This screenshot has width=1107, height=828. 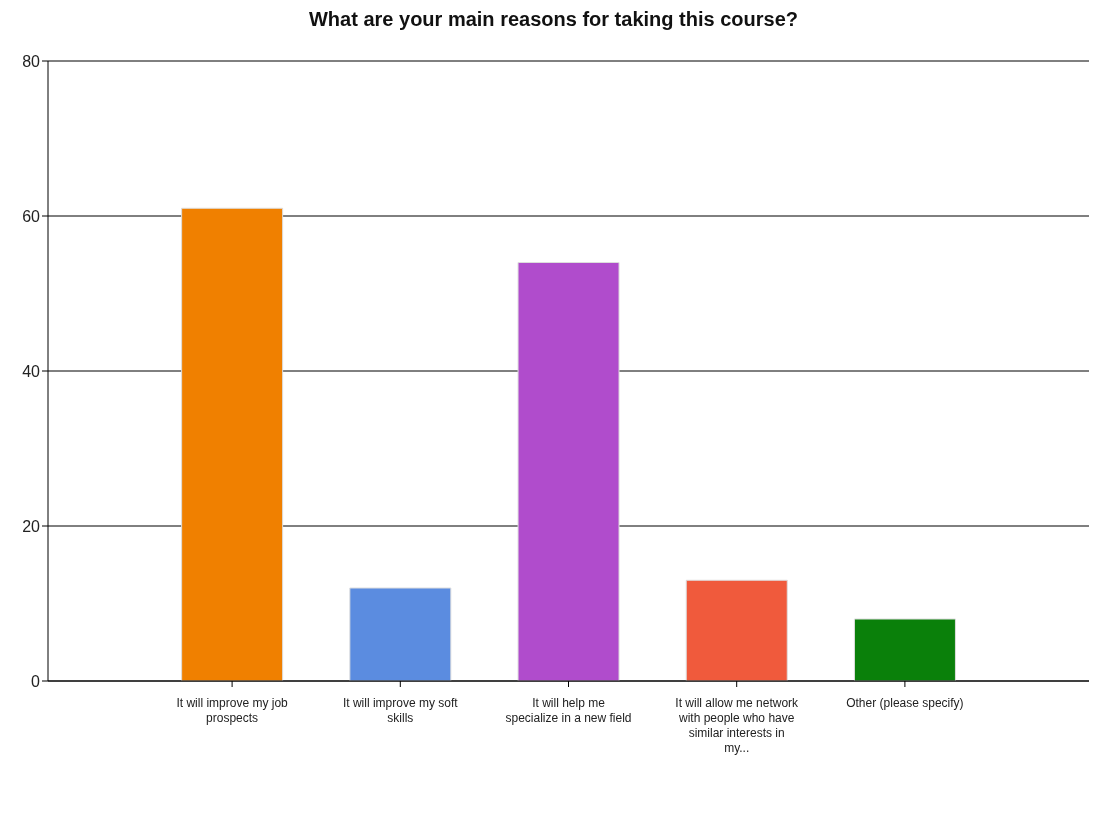 What do you see at coordinates (553, 19) in the screenshot?
I see `chart-title: What are your main reasons for taking this course?` at bounding box center [553, 19].